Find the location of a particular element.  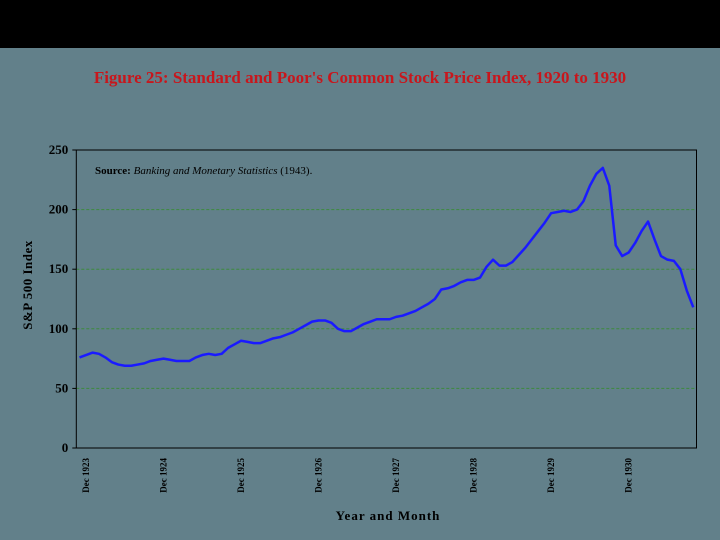

y-tick-label: 0 is located at coordinates (65, 447).